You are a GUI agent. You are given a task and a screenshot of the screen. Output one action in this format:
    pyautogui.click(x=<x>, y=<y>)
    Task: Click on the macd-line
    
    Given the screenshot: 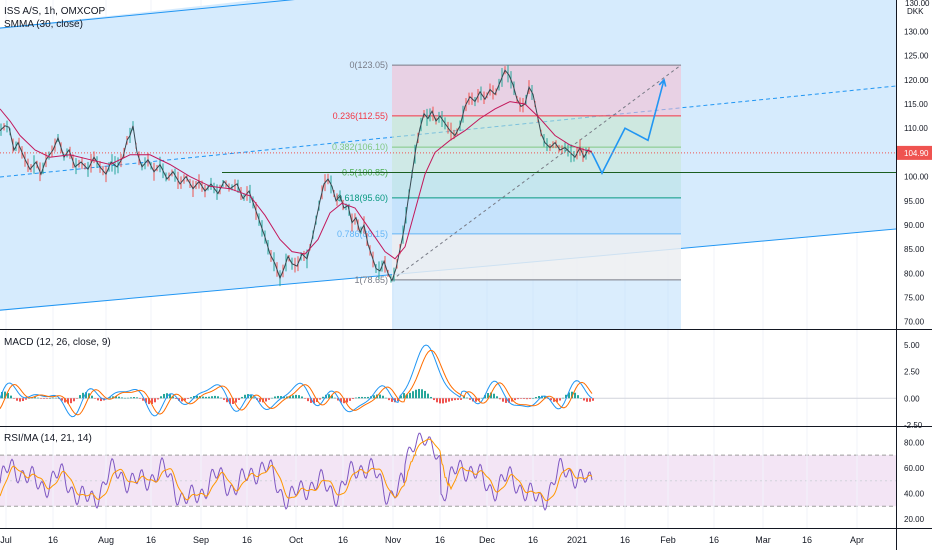 What is the action you would take?
    pyautogui.click(x=296, y=381)
    